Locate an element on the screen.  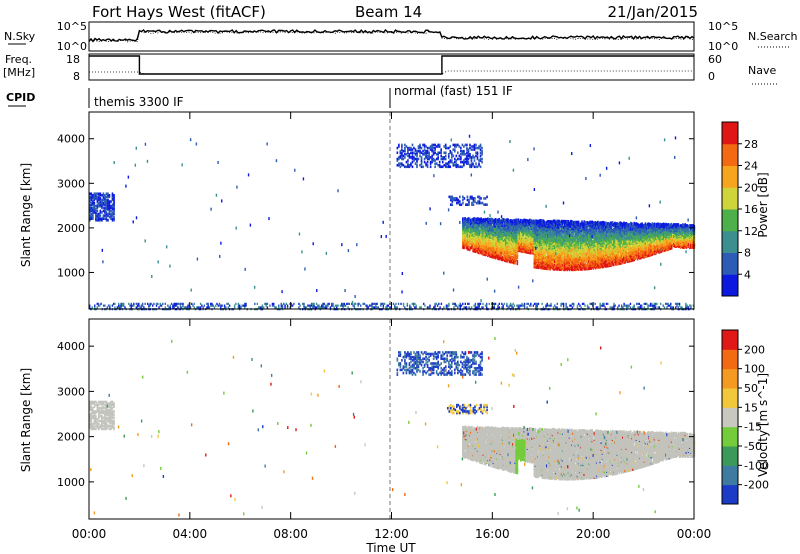
cpid-label: CPID is located at coordinates (20, 97).